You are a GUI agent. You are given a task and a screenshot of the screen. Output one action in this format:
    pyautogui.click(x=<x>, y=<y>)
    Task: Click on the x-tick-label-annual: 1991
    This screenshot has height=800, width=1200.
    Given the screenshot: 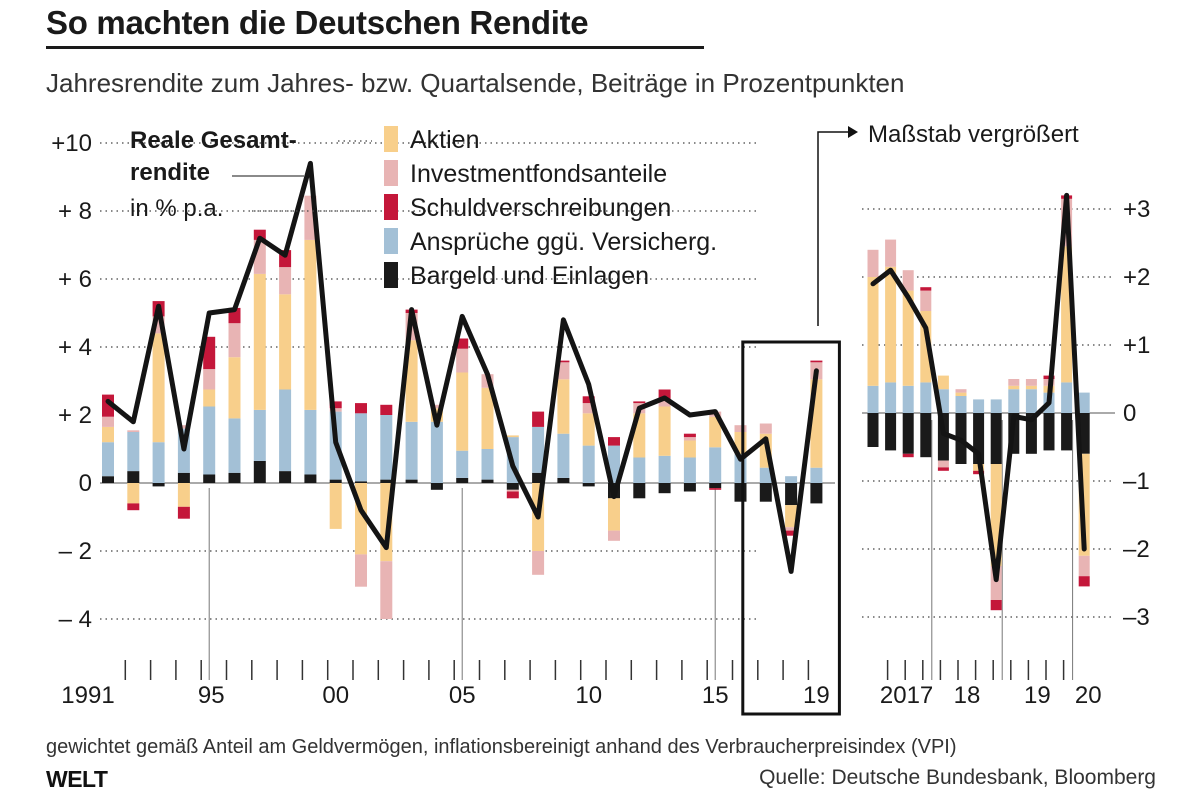 What is the action you would take?
    pyautogui.click(x=87, y=695)
    